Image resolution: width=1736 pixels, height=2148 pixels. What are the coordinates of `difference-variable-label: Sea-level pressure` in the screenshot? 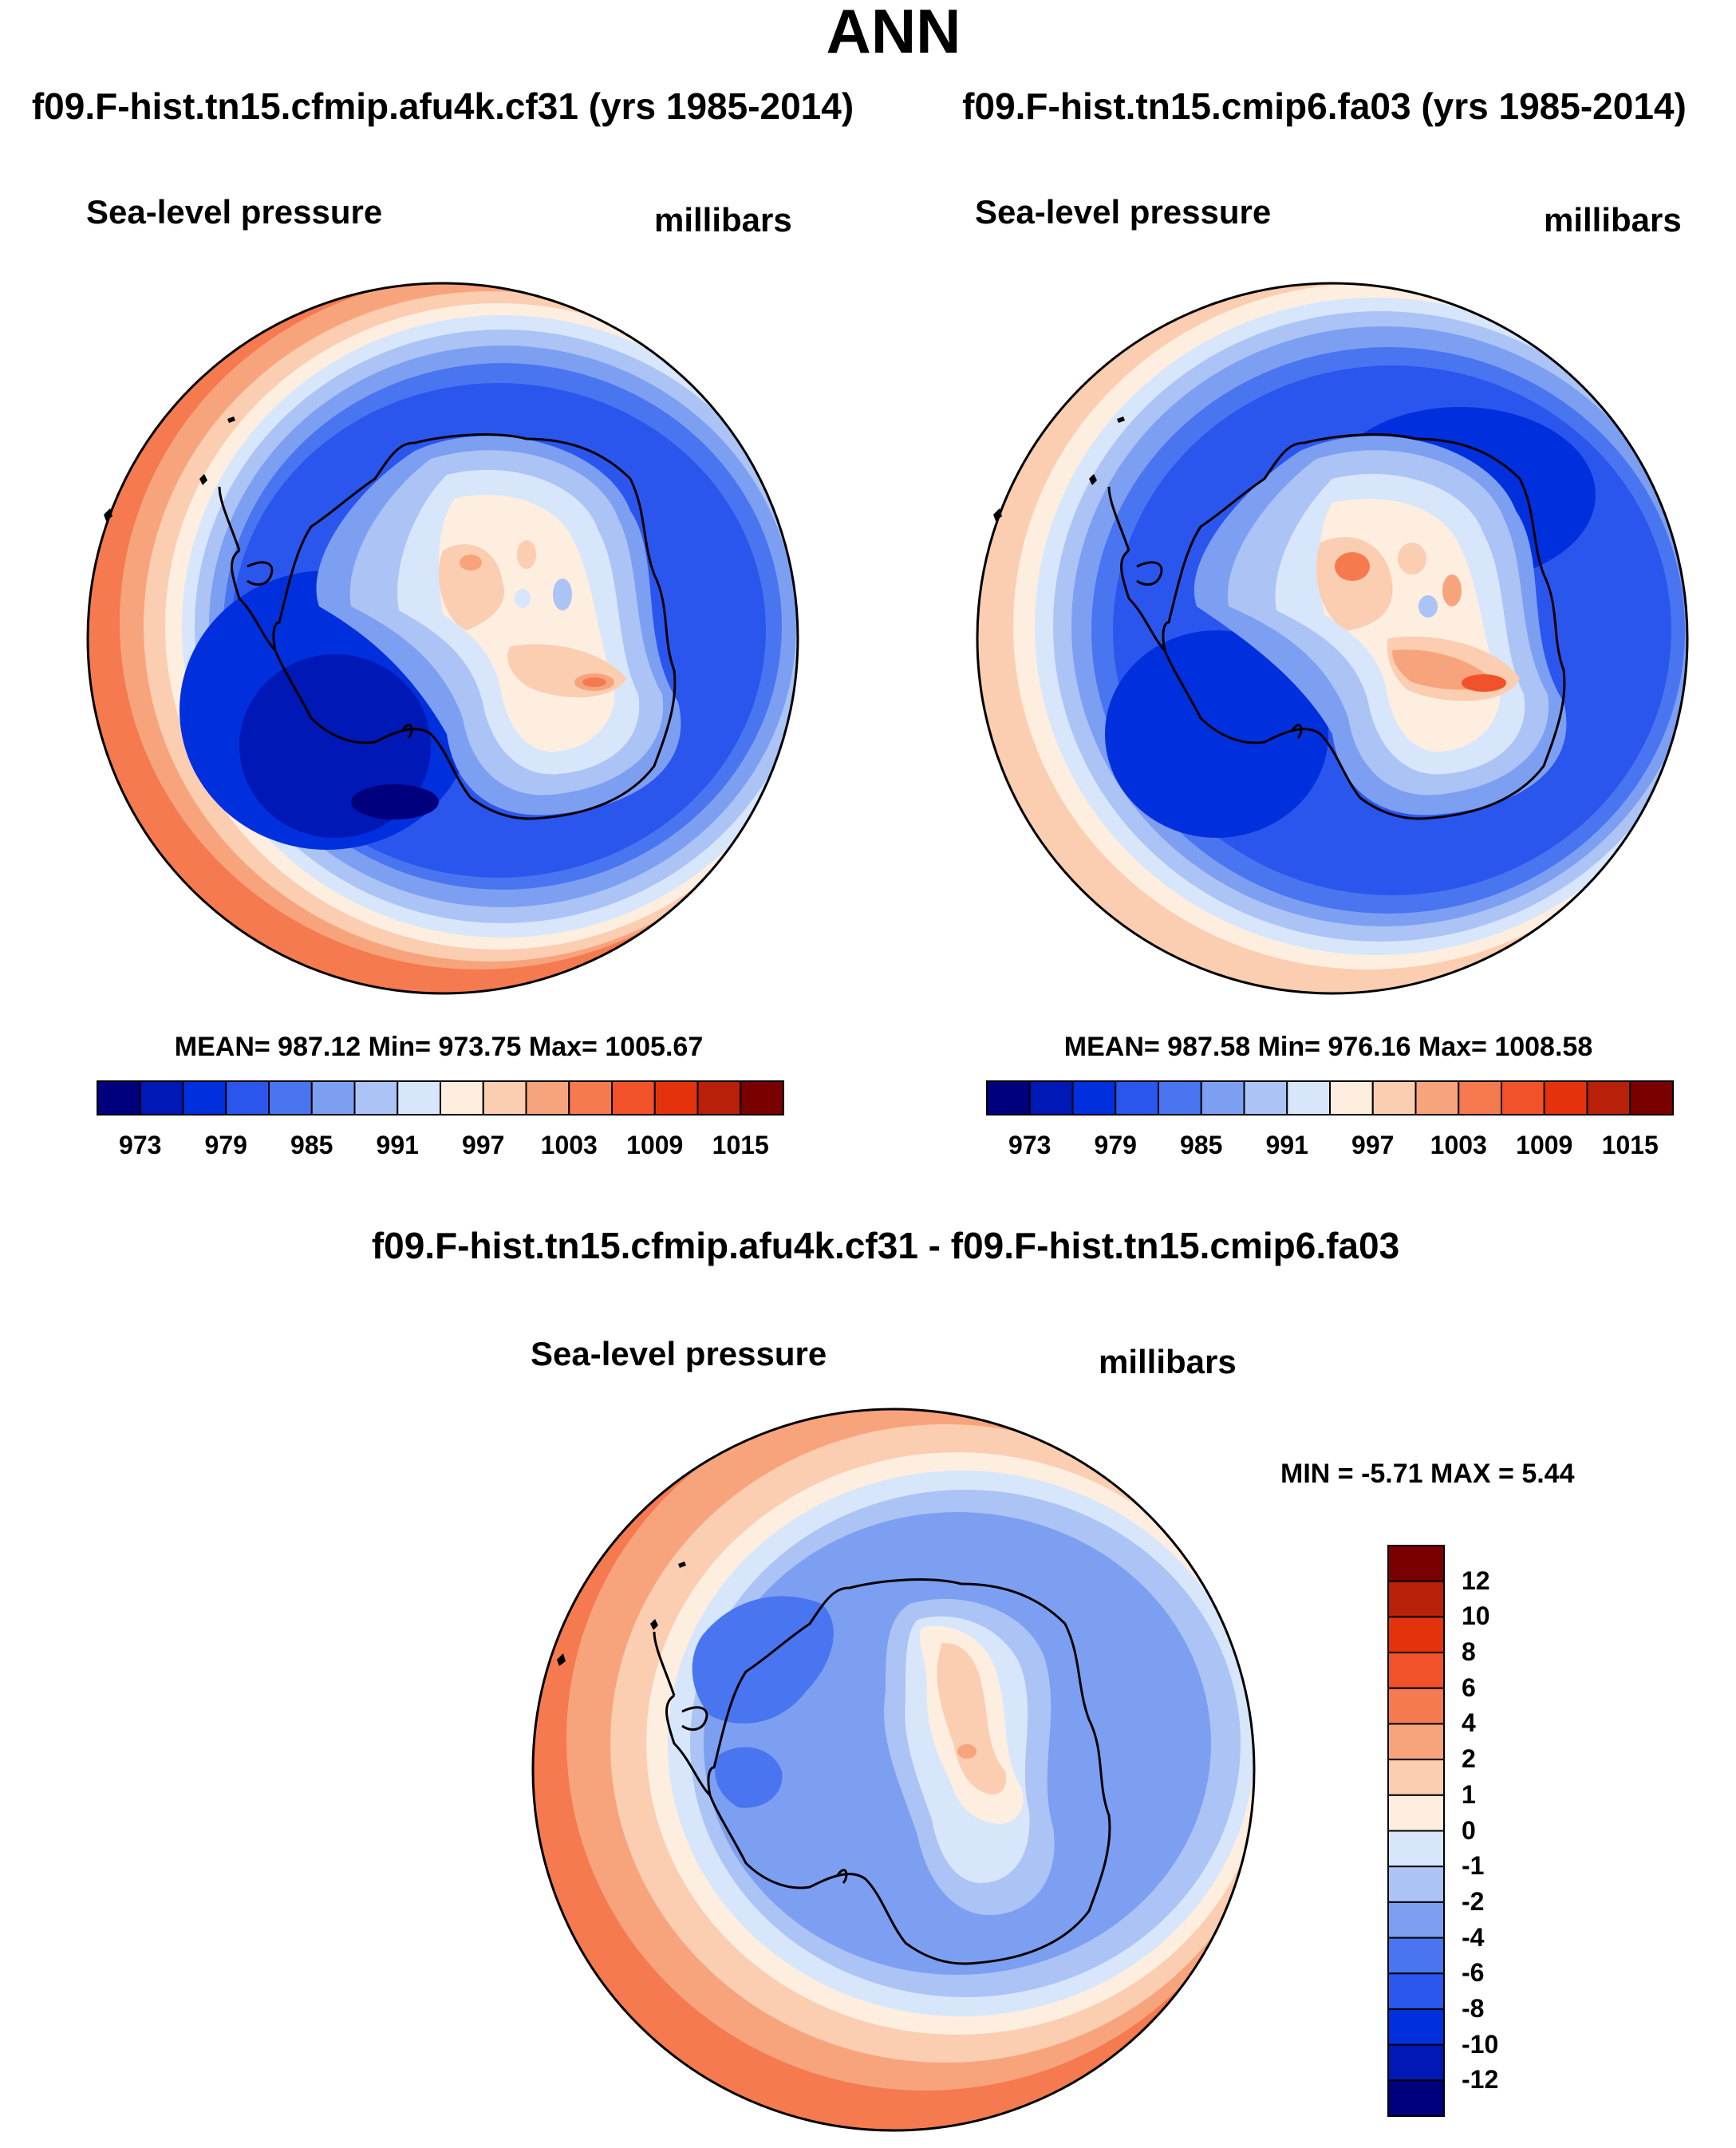 It's located at (679, 1353).